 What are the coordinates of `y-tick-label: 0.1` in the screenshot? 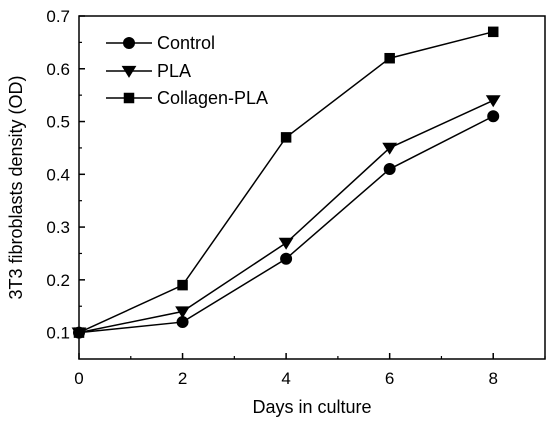 It's located at (58, 333).